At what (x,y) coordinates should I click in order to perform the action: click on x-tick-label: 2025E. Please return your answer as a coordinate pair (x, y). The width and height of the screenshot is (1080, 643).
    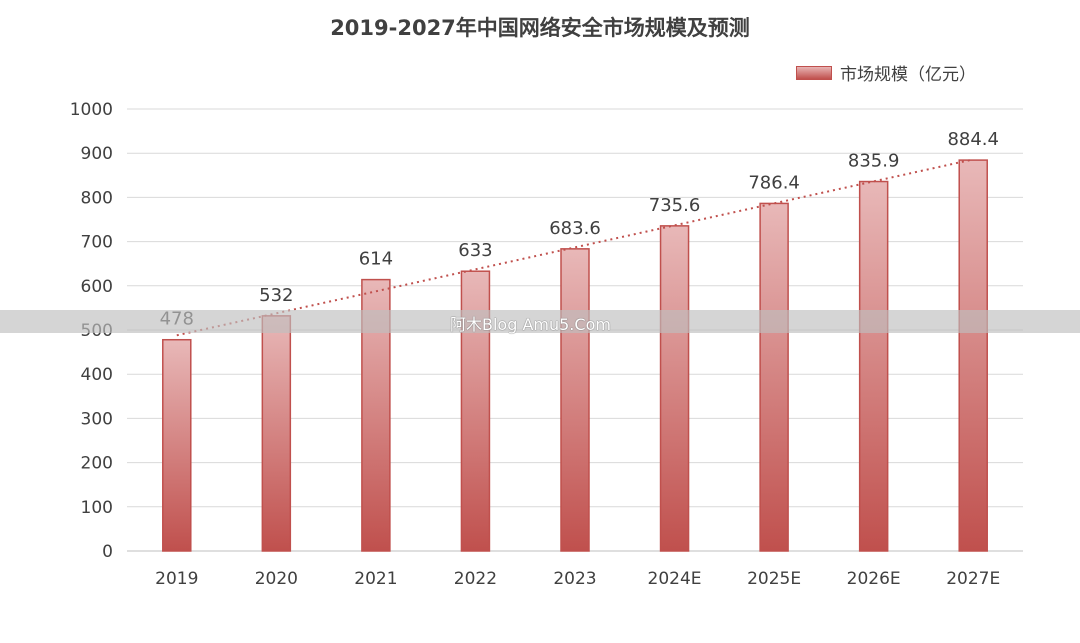
    Looking at the image, I should click on (774, 579).